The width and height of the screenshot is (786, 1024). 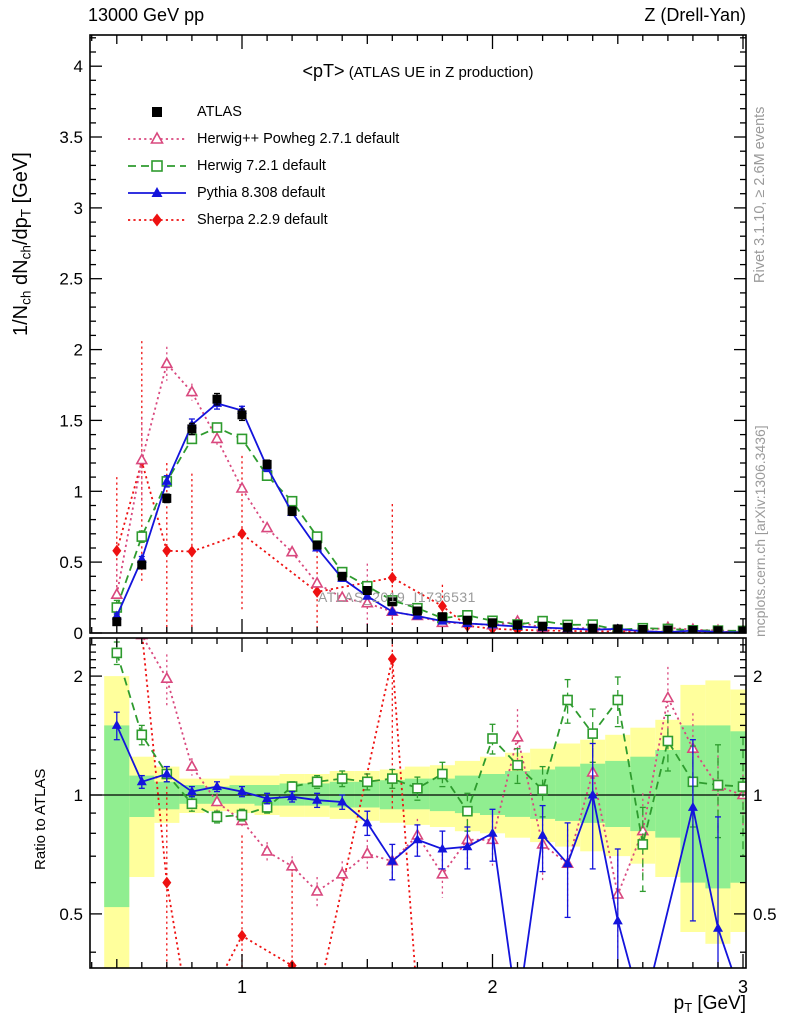 What do you see at coordinates (71, 137) in the screenshot?
I see `svg-text: 3.5` at bounding box center [71, 137].